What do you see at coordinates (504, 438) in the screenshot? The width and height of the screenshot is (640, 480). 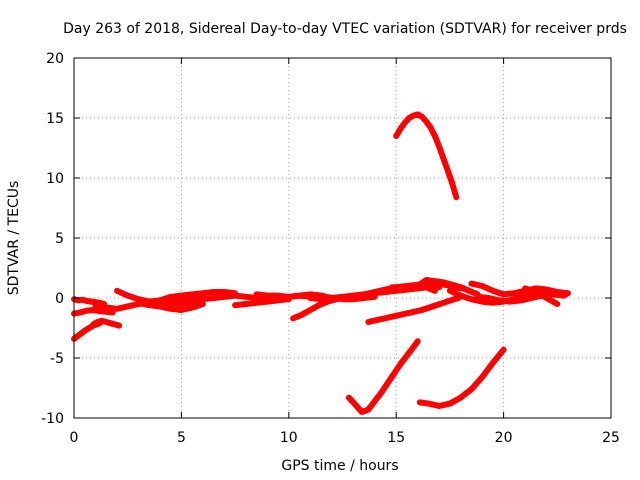 I see `x-tick-label: 20` at bounding box center [504, 438].